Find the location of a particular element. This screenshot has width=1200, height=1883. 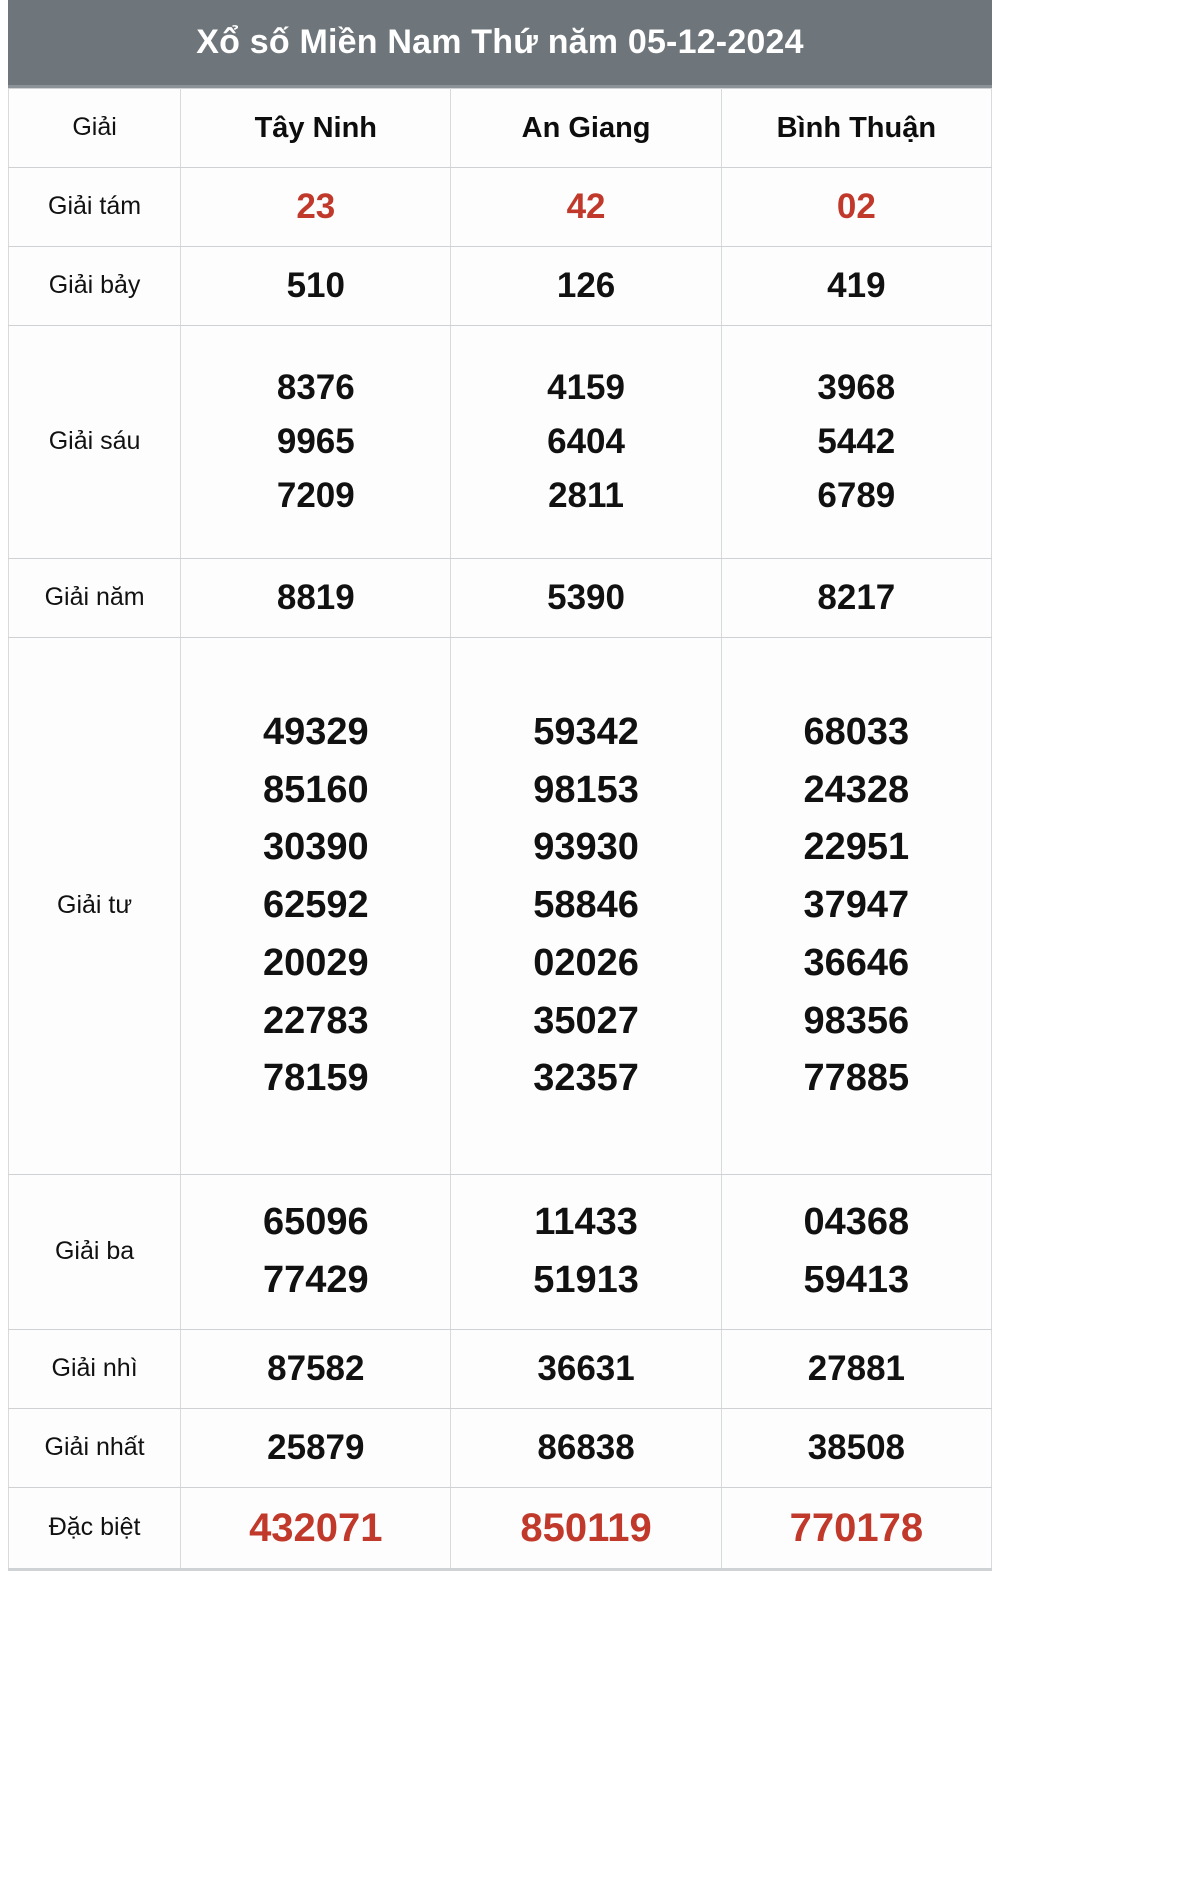

prize-cell-tay-ninh-giai-sau: 8376 9965 7209 is located at coordinates (316, 442).